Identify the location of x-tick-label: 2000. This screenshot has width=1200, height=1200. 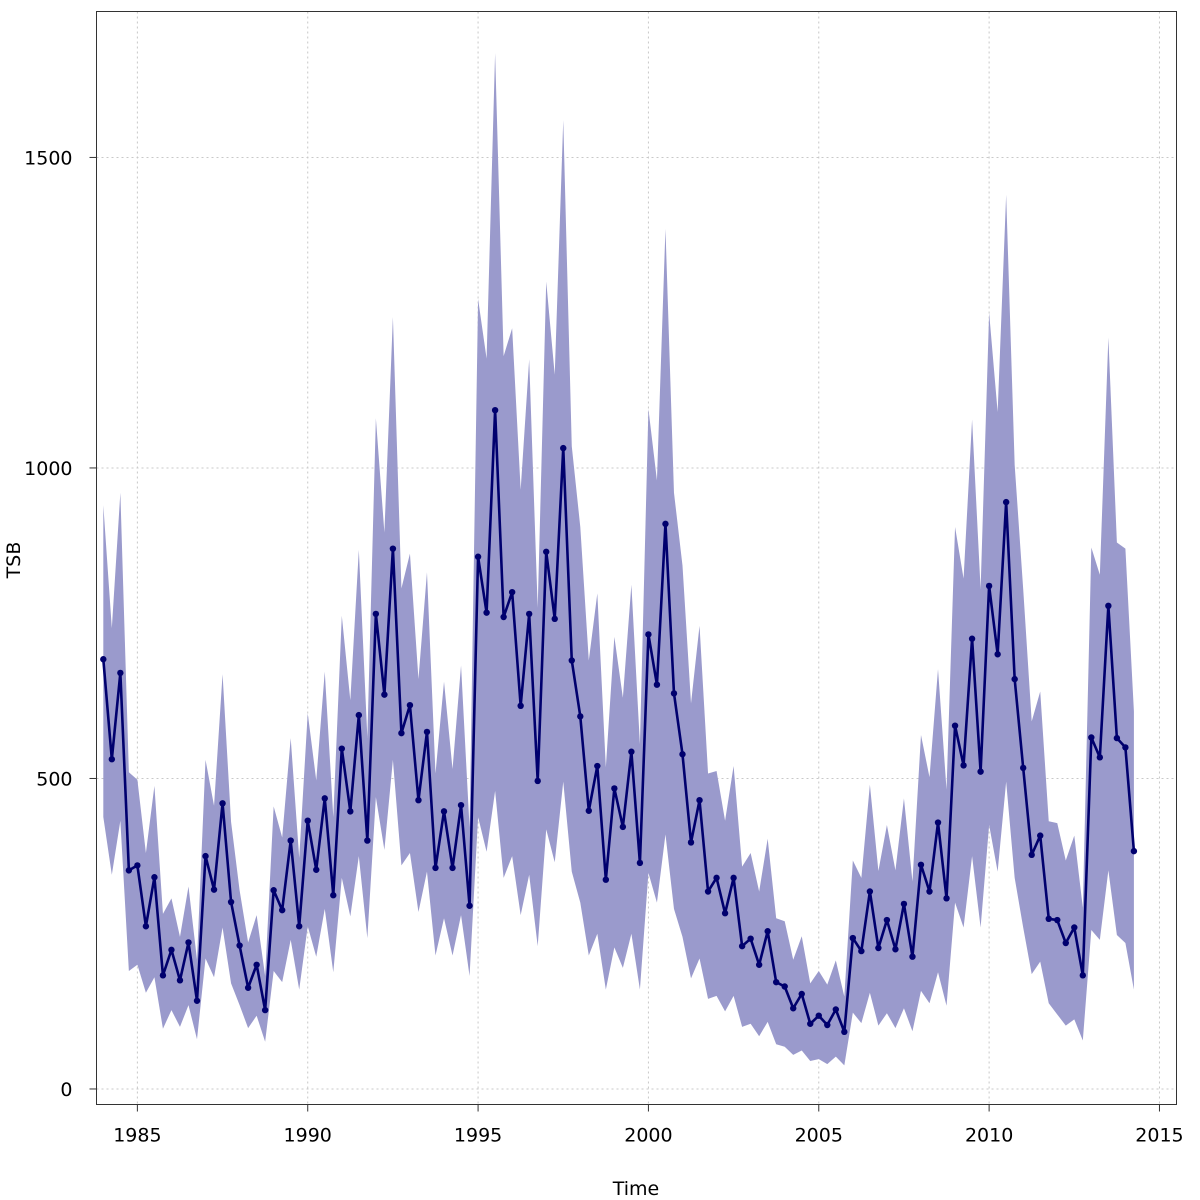
(648, 1136).